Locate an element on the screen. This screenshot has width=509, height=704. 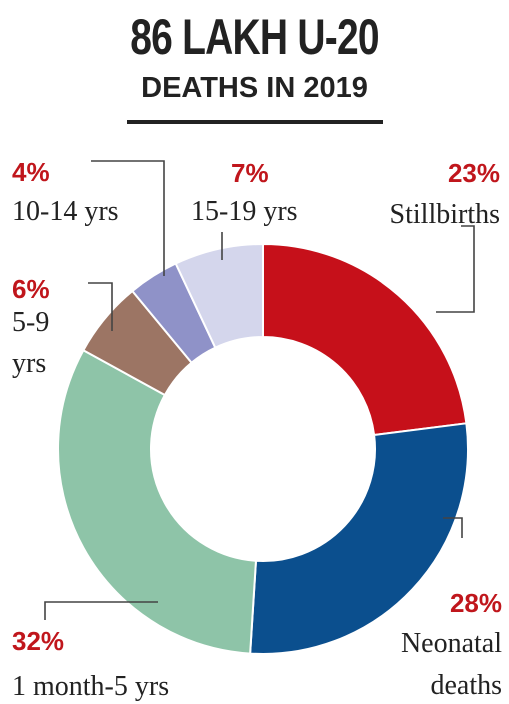
category-label-15-19-yrs: 15-19 yrs is located at coordinates (244, 211).